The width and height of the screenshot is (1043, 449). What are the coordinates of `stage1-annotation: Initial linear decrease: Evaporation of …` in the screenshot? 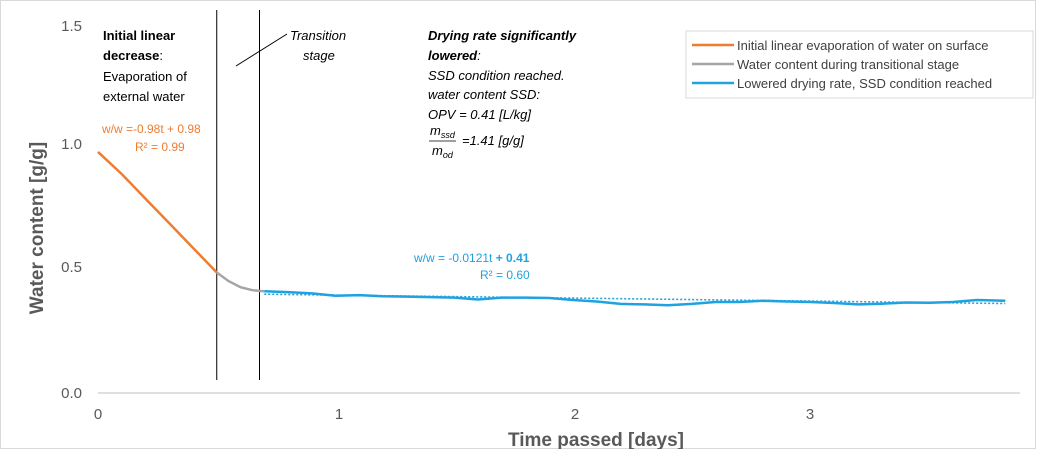 It's located at (145, 66).